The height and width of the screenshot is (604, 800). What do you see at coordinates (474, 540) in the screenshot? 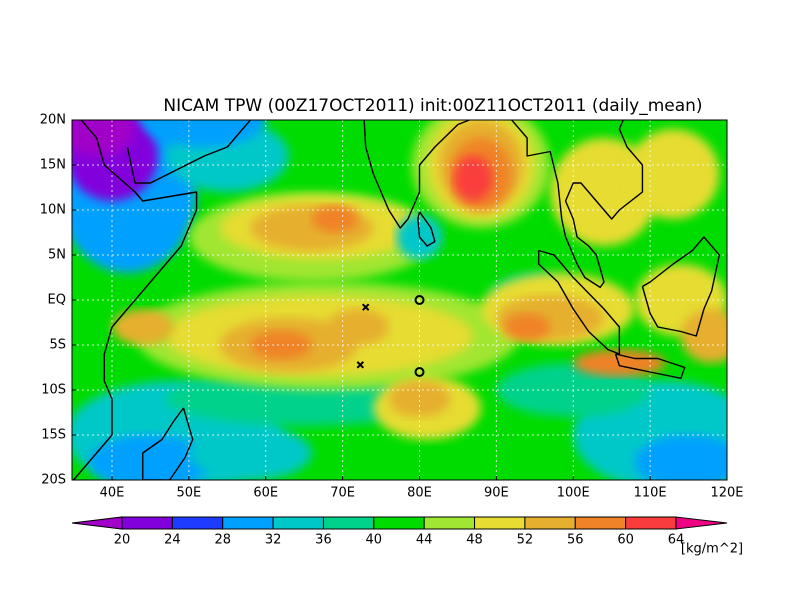
I see `colorbar-label: 48` at bounding box center [474, 540].